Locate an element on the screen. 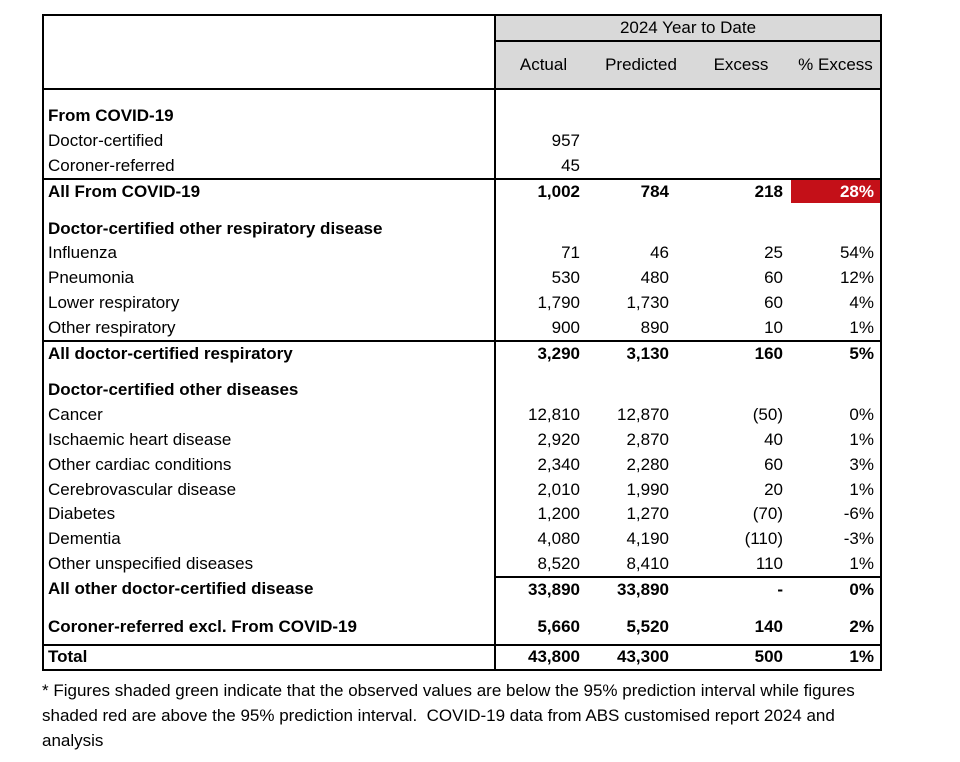 This screenshot has width=960, height=762. predicted-value: 1,990 is located at coordinates (647, 489).